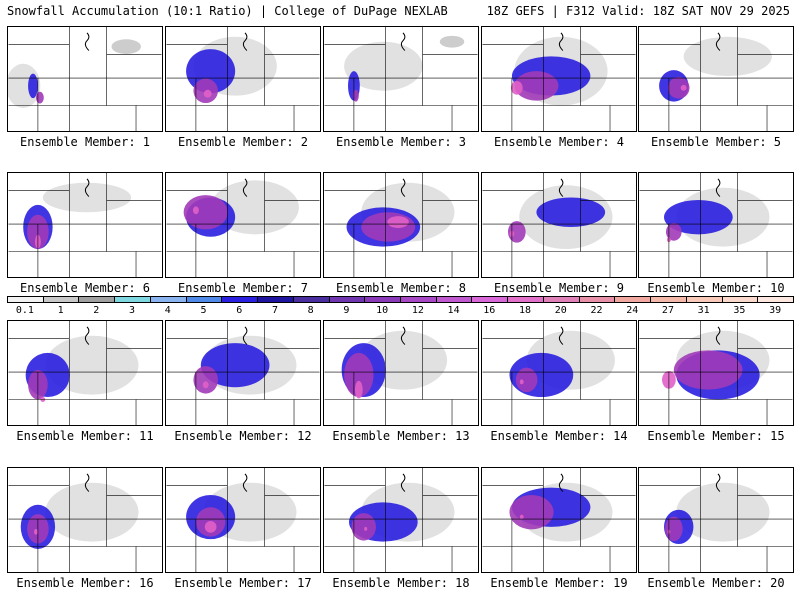 Image resolution: width=800 pixels, height=600 pixels. Describe the element at coordinates (596, 310) in the screenshot. I see `legend-tick-label: 22` at that location.